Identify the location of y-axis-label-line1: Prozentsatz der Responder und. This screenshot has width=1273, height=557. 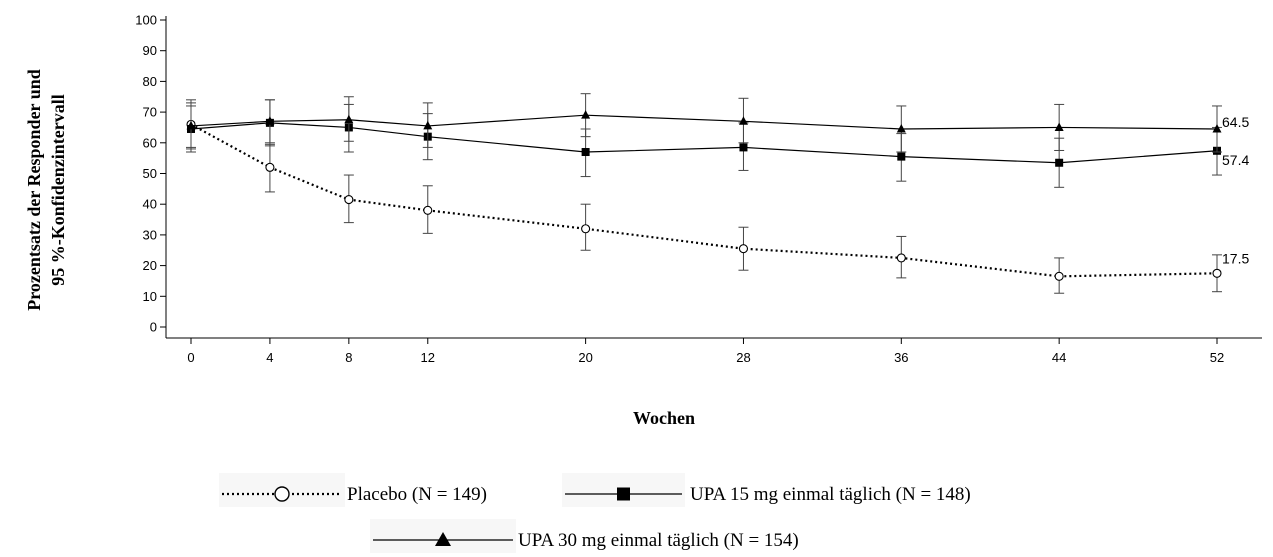
(34, 190).